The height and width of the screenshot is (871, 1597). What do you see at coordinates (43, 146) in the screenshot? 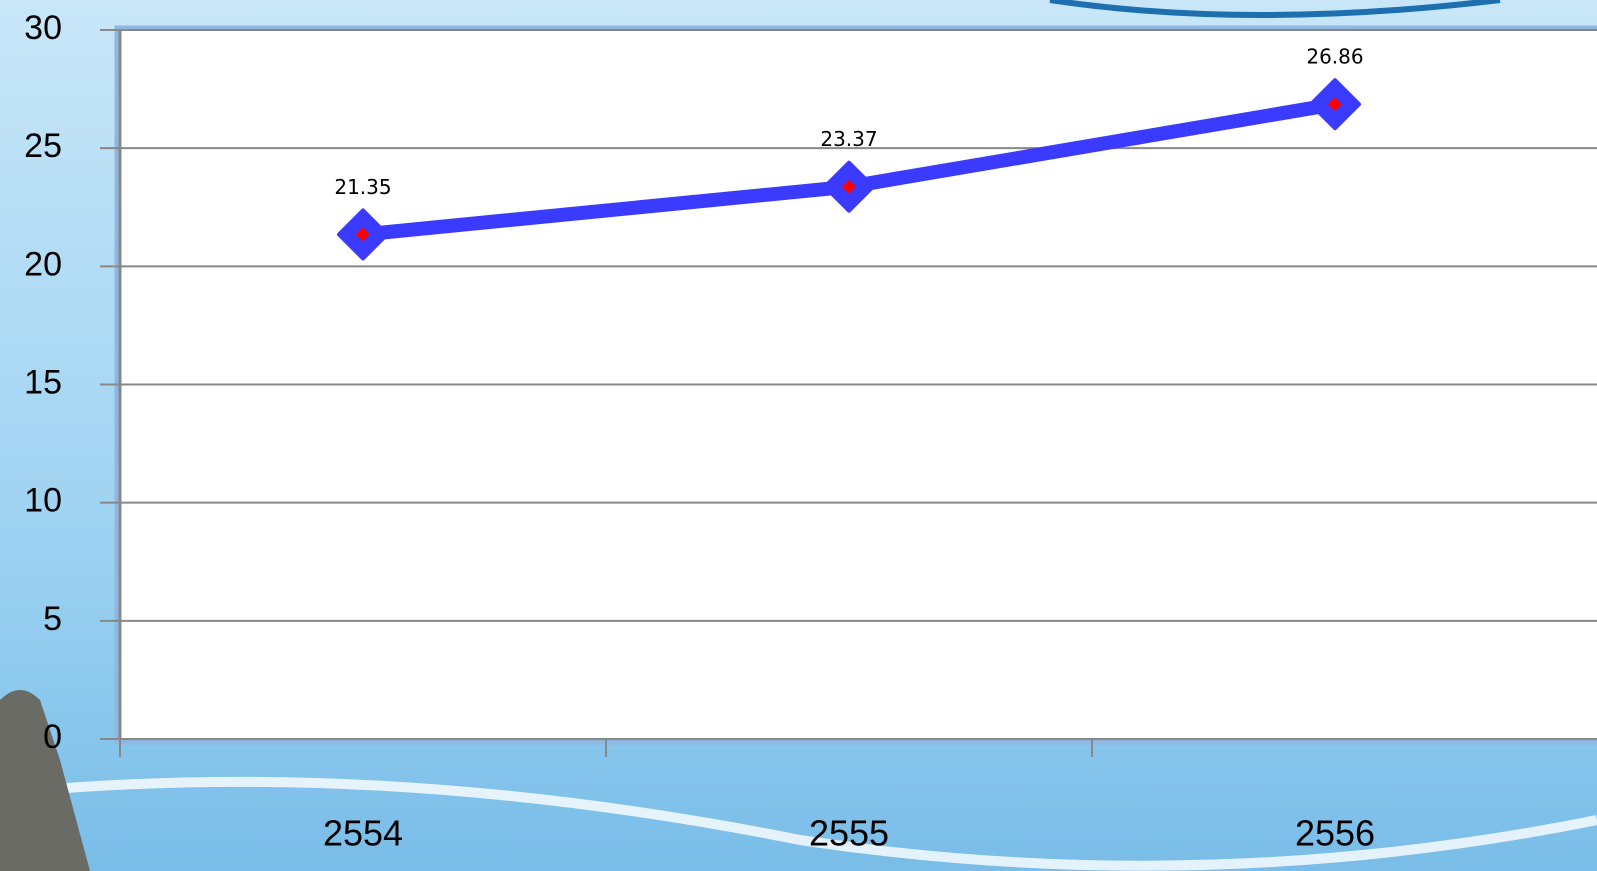
I see `y-tick-label: 25` at bounding box center [43, 146].